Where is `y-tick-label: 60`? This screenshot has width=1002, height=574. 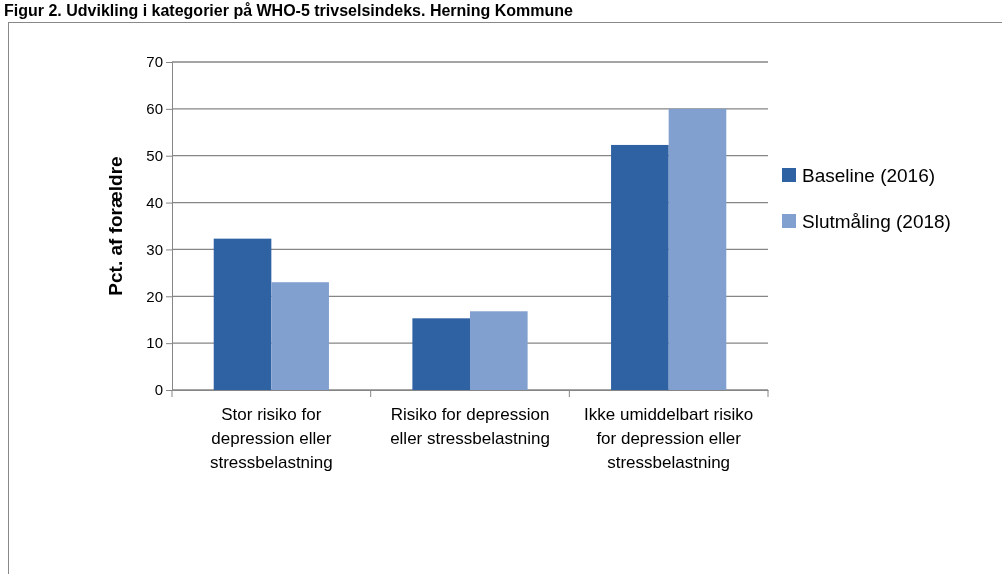 y-tick-label: 60 is located at coordinates (154, 109).